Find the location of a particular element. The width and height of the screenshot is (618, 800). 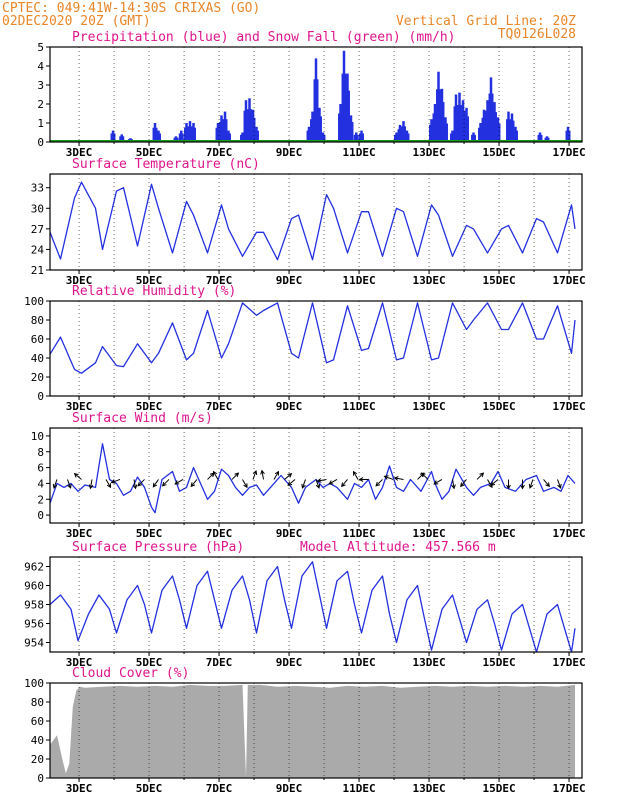

y-tick-label: 60 is located at coordinates (37, 339).